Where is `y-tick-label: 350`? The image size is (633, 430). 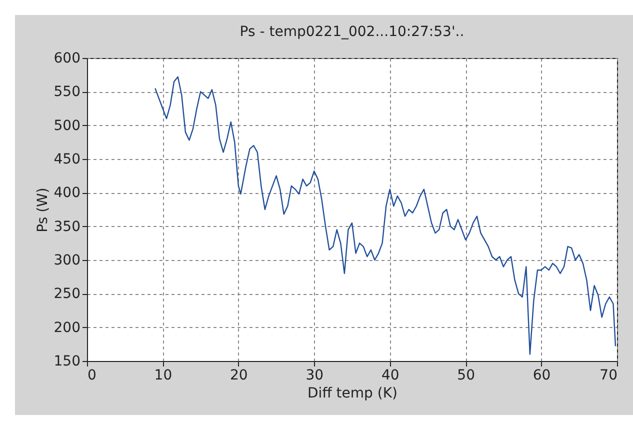
y-tick-label: 350 is located at coordinates (67, 226).